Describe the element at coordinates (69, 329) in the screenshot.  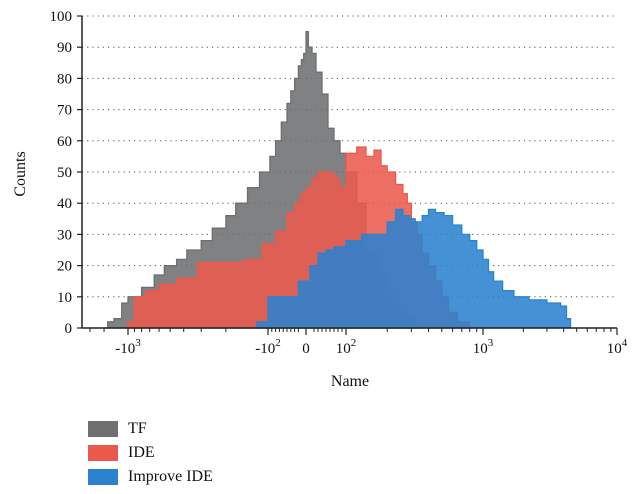
I see `y-tick-label: 0` at that location.